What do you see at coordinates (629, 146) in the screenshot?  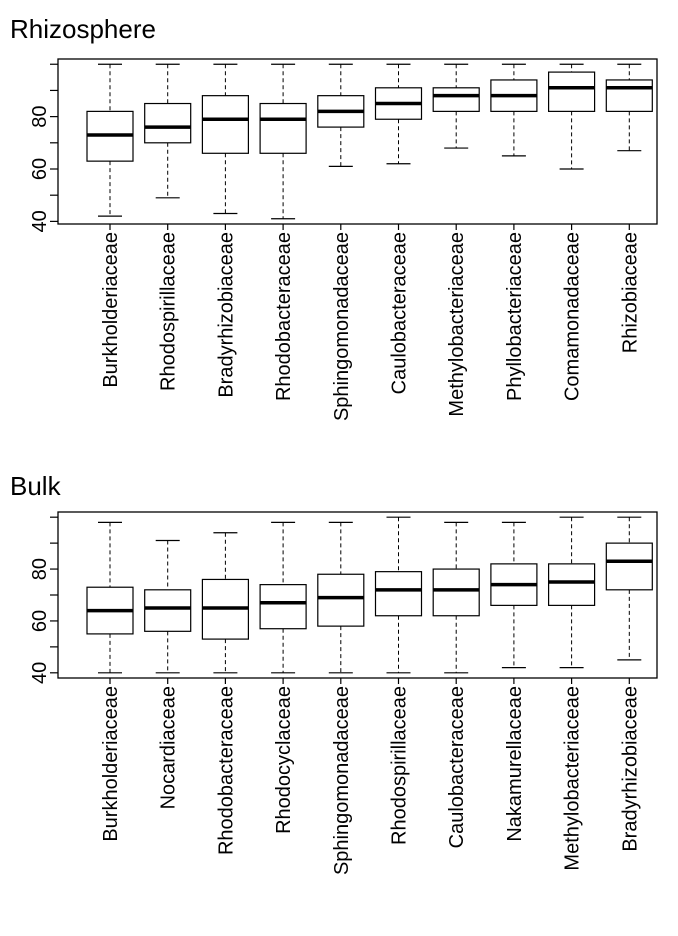 I see `box-rhizobiaceae` at bounding box center [629, 146].